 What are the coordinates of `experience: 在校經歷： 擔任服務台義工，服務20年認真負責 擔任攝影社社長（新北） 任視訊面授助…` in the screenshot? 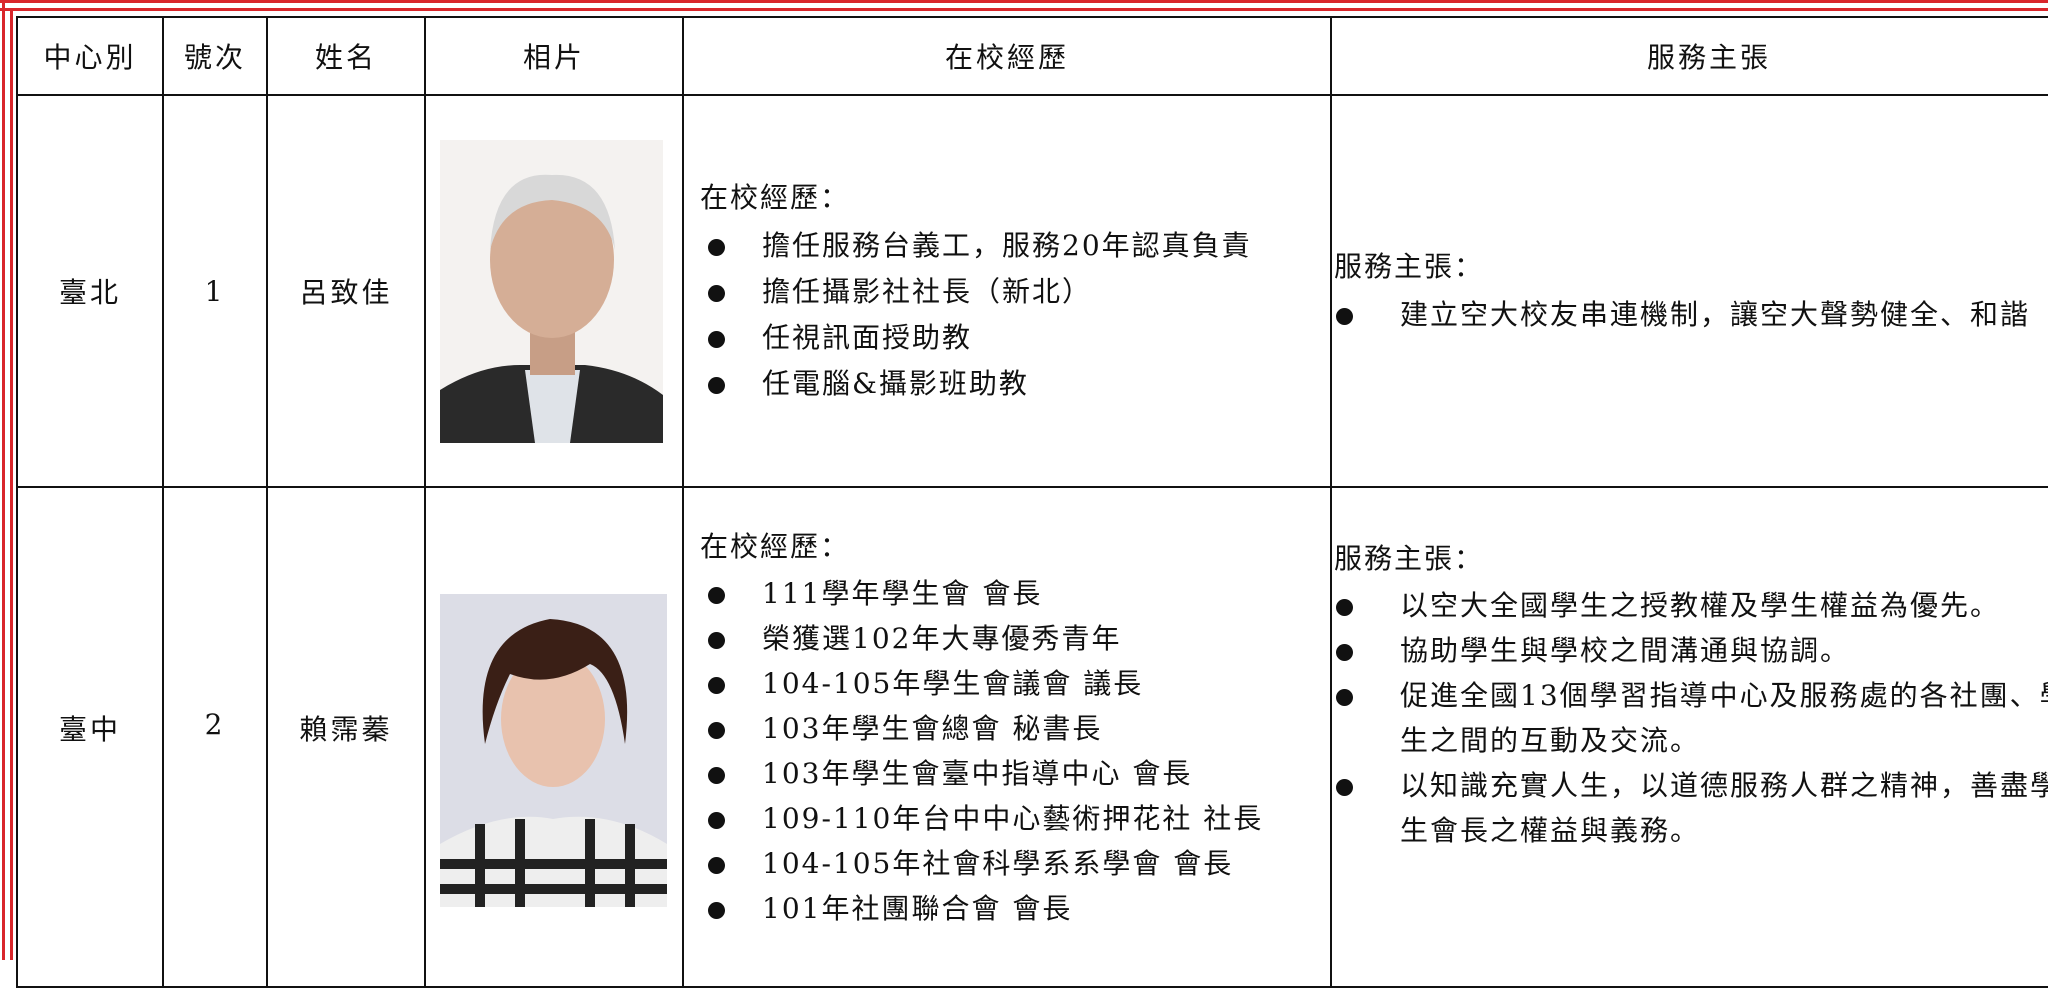 It's located at (1007, 291).